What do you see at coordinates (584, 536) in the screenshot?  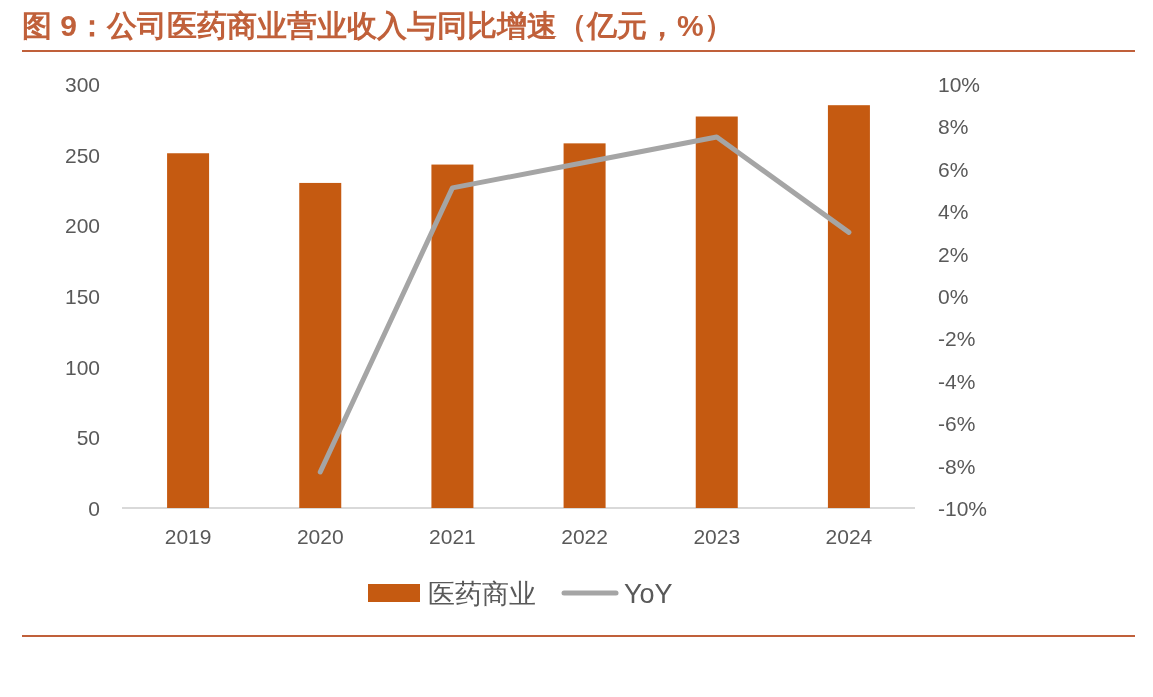 I see `x-tick-label: 2022` at bounding box center [584, 536].